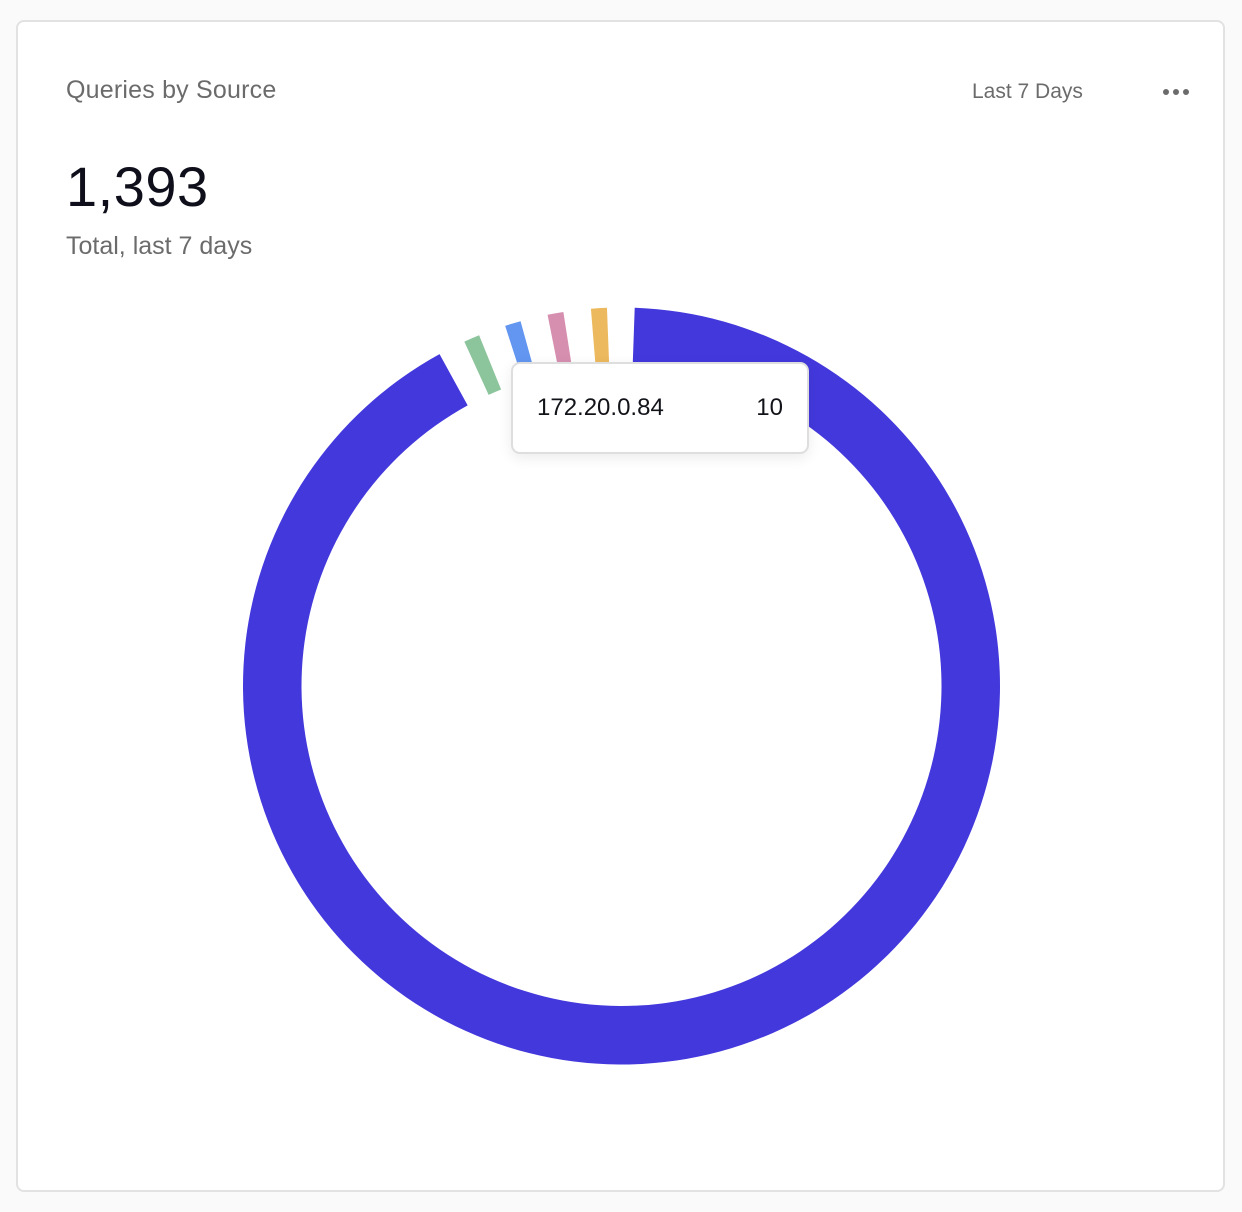 This screenshot has width=1242, height=1212. I want to click on card-title: Queries by Source, so click(171, 90).